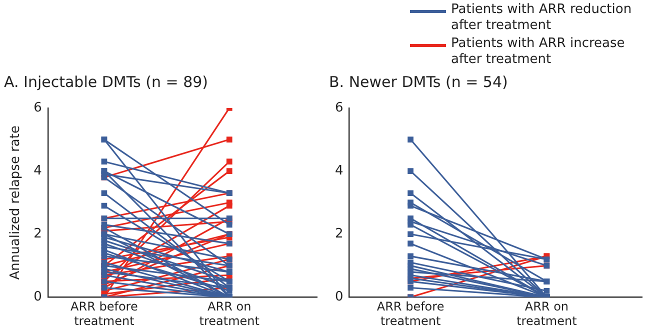 The height and width of the screenshot is (332, 650). Describe the element at coordinates (106, 81) in the screenshot. I see `chart-title: A. Injectable DMTs (n = 89)` at that location.